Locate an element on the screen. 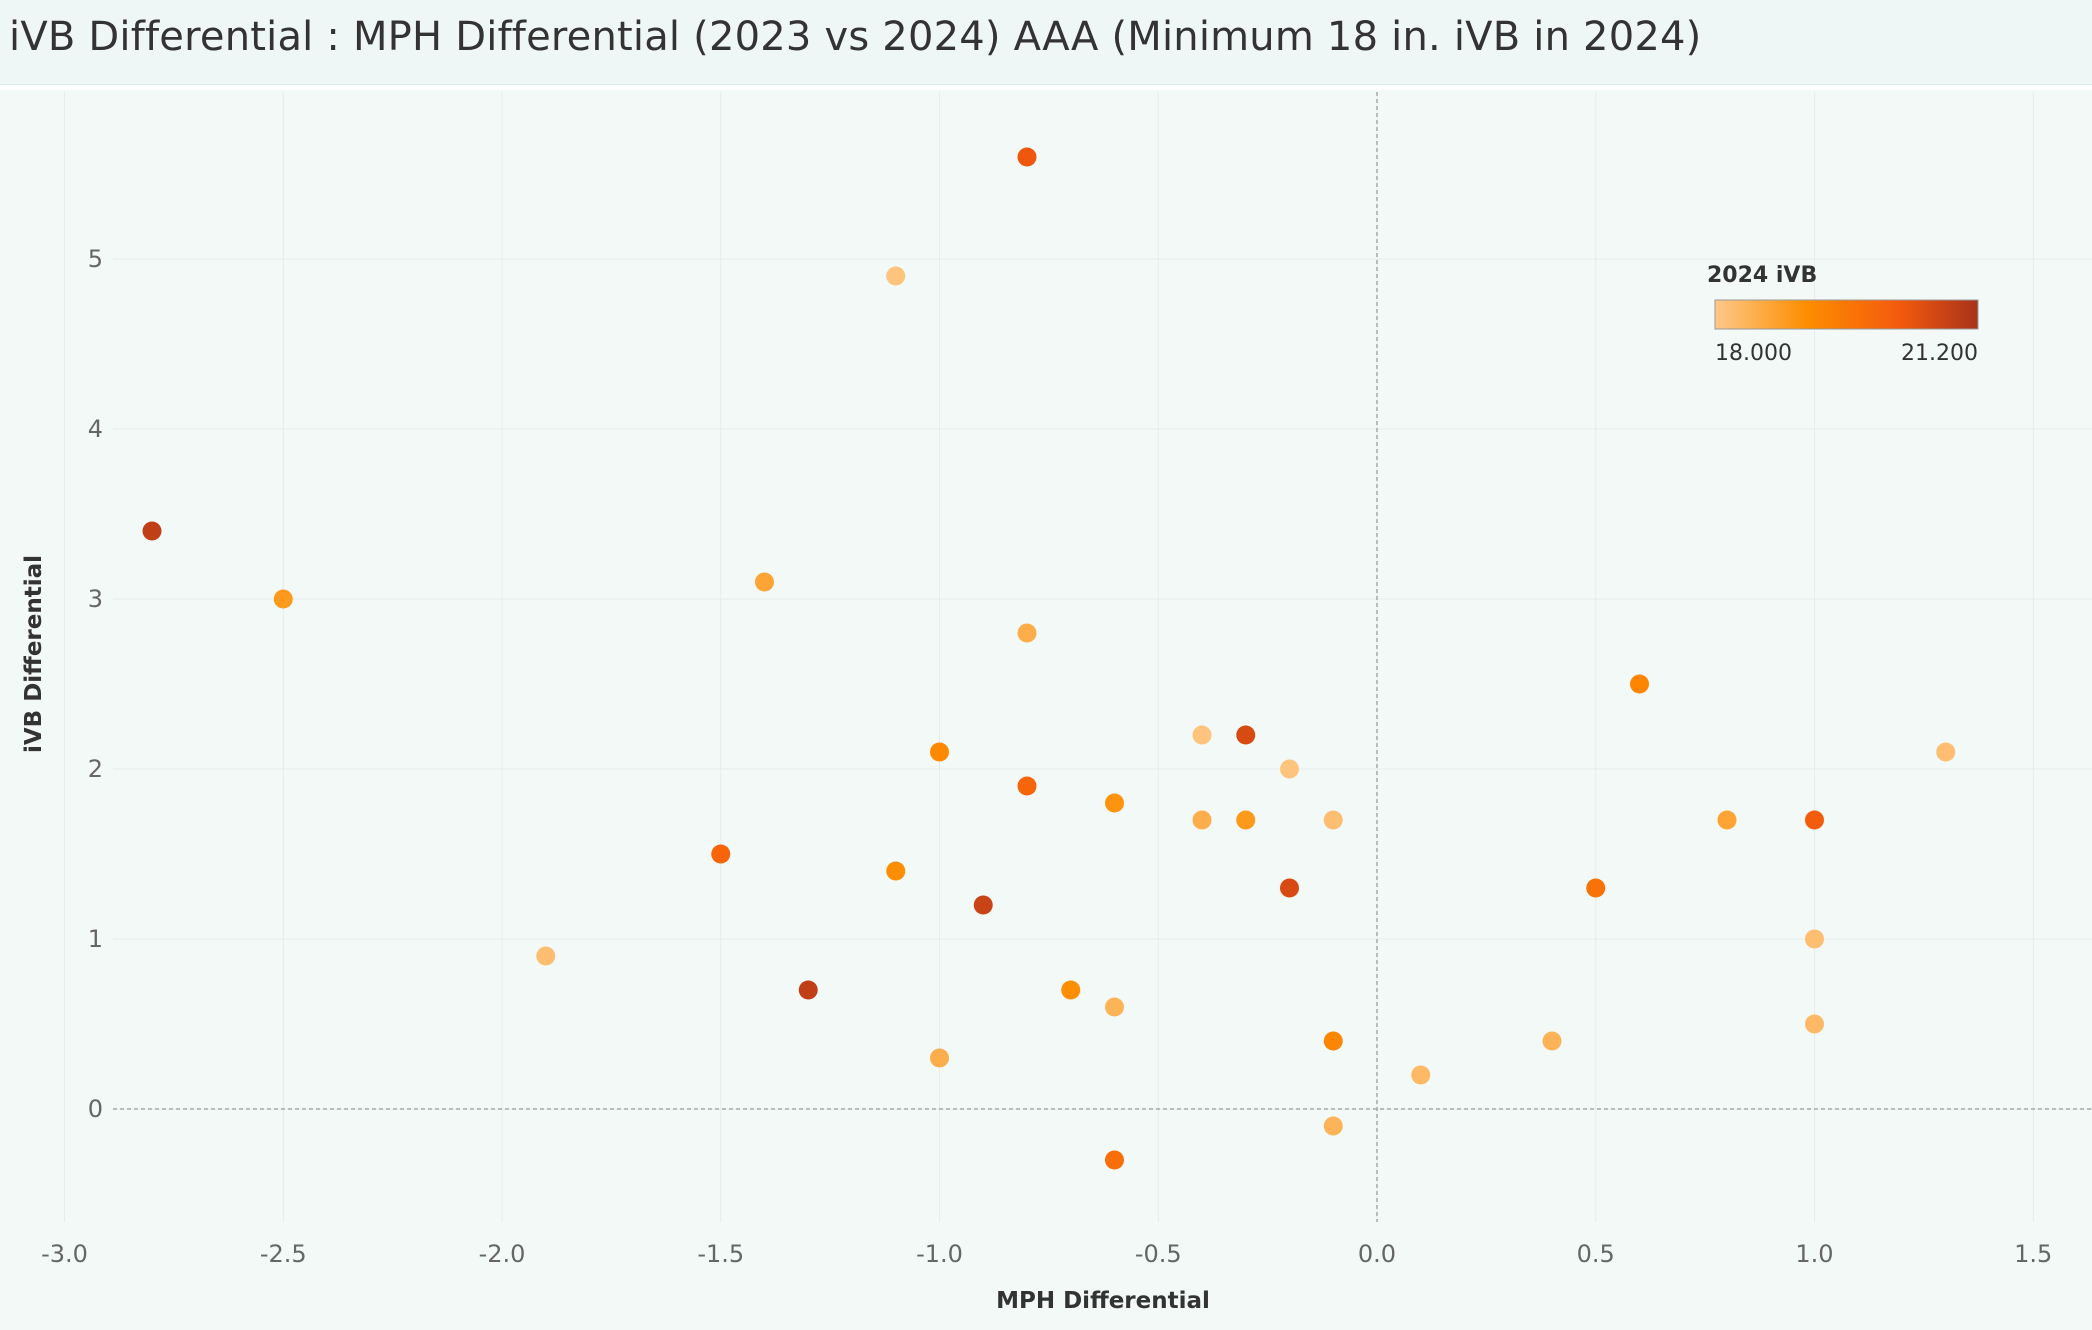 This screenshot has height=1330, width=2092. legend-min-label: 18.000 is located at coordinates (1753, 353).